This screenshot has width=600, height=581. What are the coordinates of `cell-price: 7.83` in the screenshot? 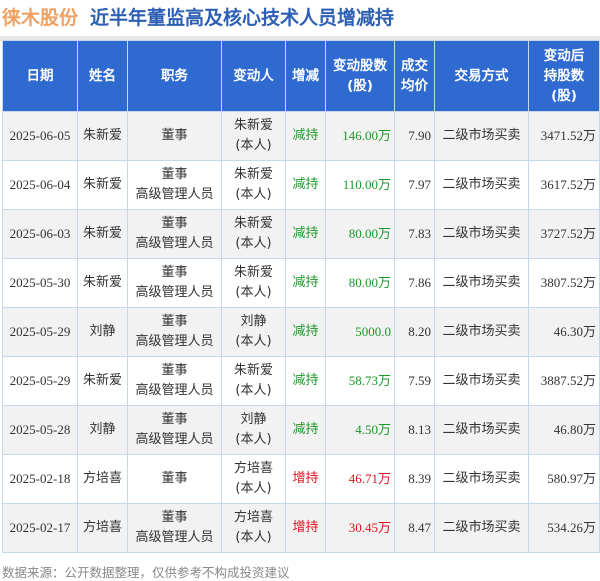 It's located at (414, 234).